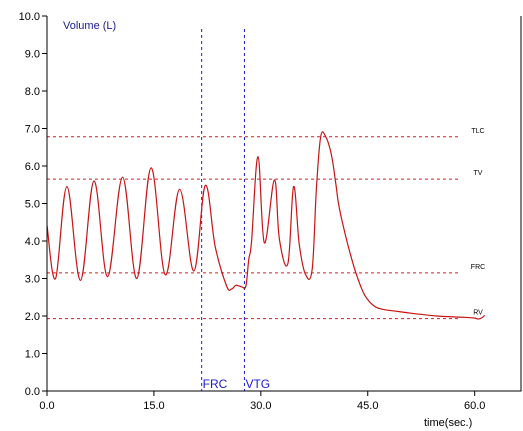 Image resolution: width=523 pixels, height=431 pixels. I want to click on y-tick-label: 3.0, so click(32, 280).